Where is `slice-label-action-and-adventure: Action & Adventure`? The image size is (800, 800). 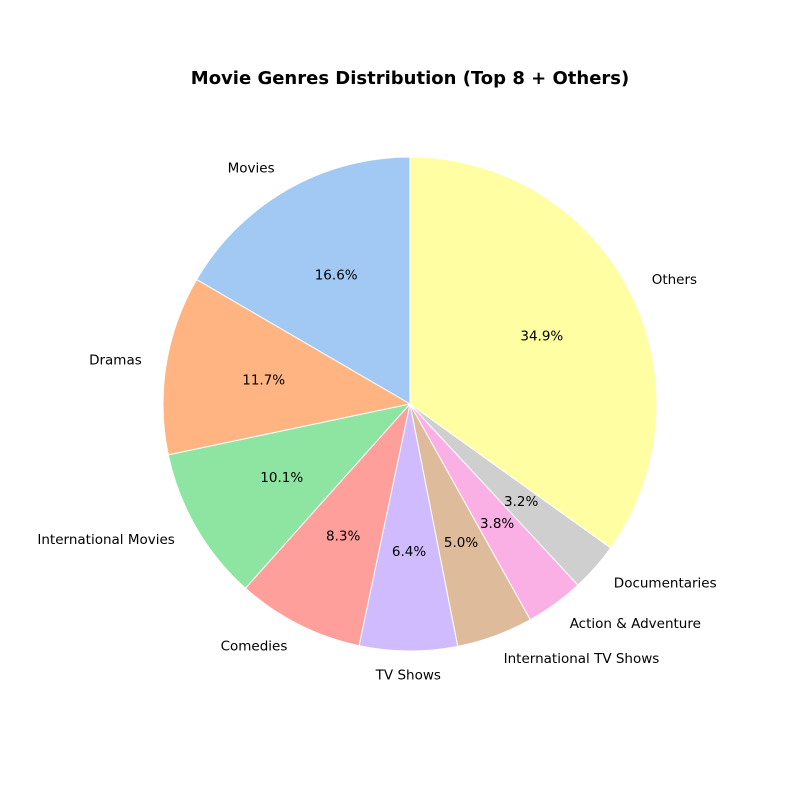
slice-label-action-and-adventure: Action & Adventure is located at coordinates (635, 624).